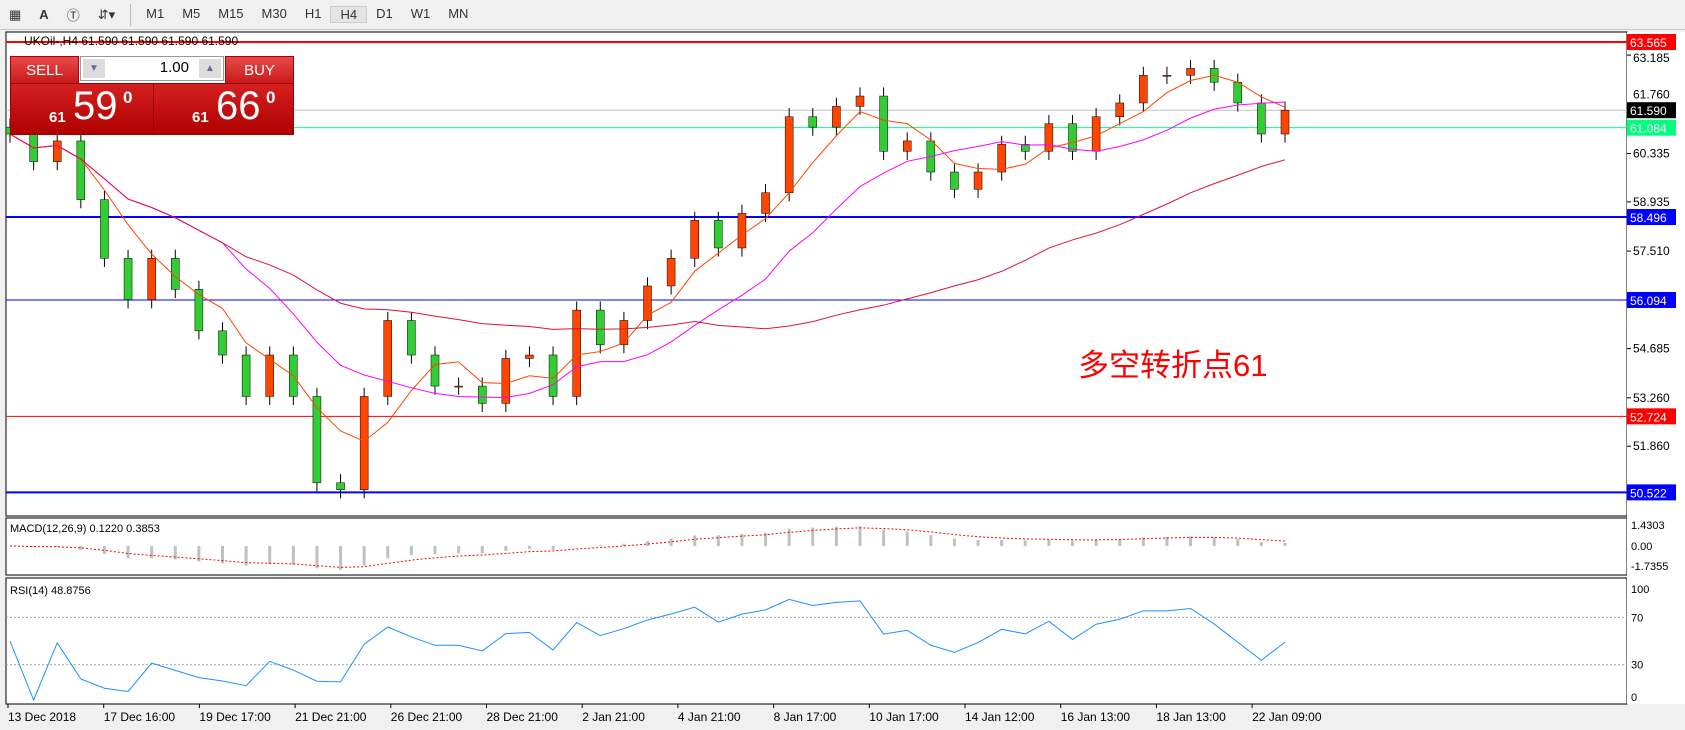  I want to click on level-label: 61.590, so click(1648, 111).